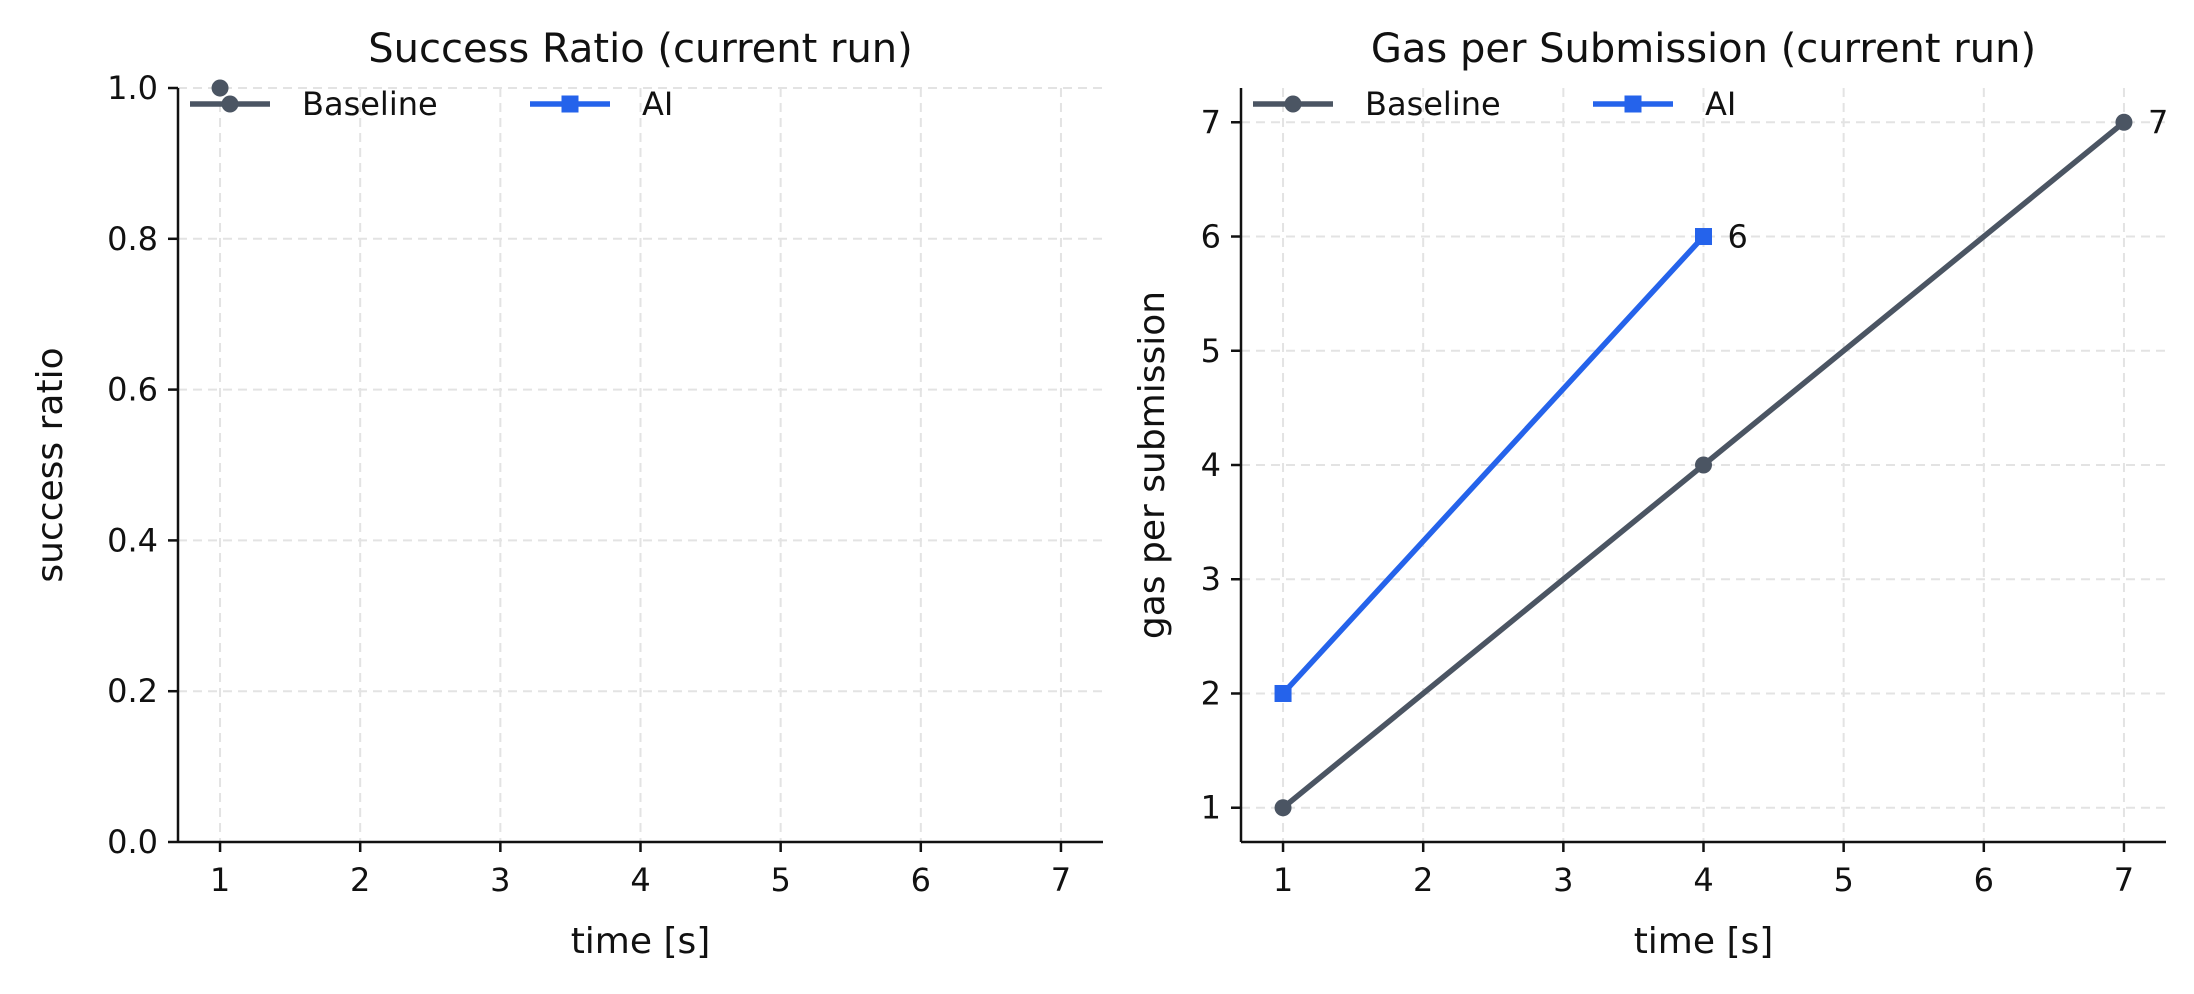  Describe the element at coordinates (1211, 579) in the screenshot. I see `y-tick-label: 3` at that location.